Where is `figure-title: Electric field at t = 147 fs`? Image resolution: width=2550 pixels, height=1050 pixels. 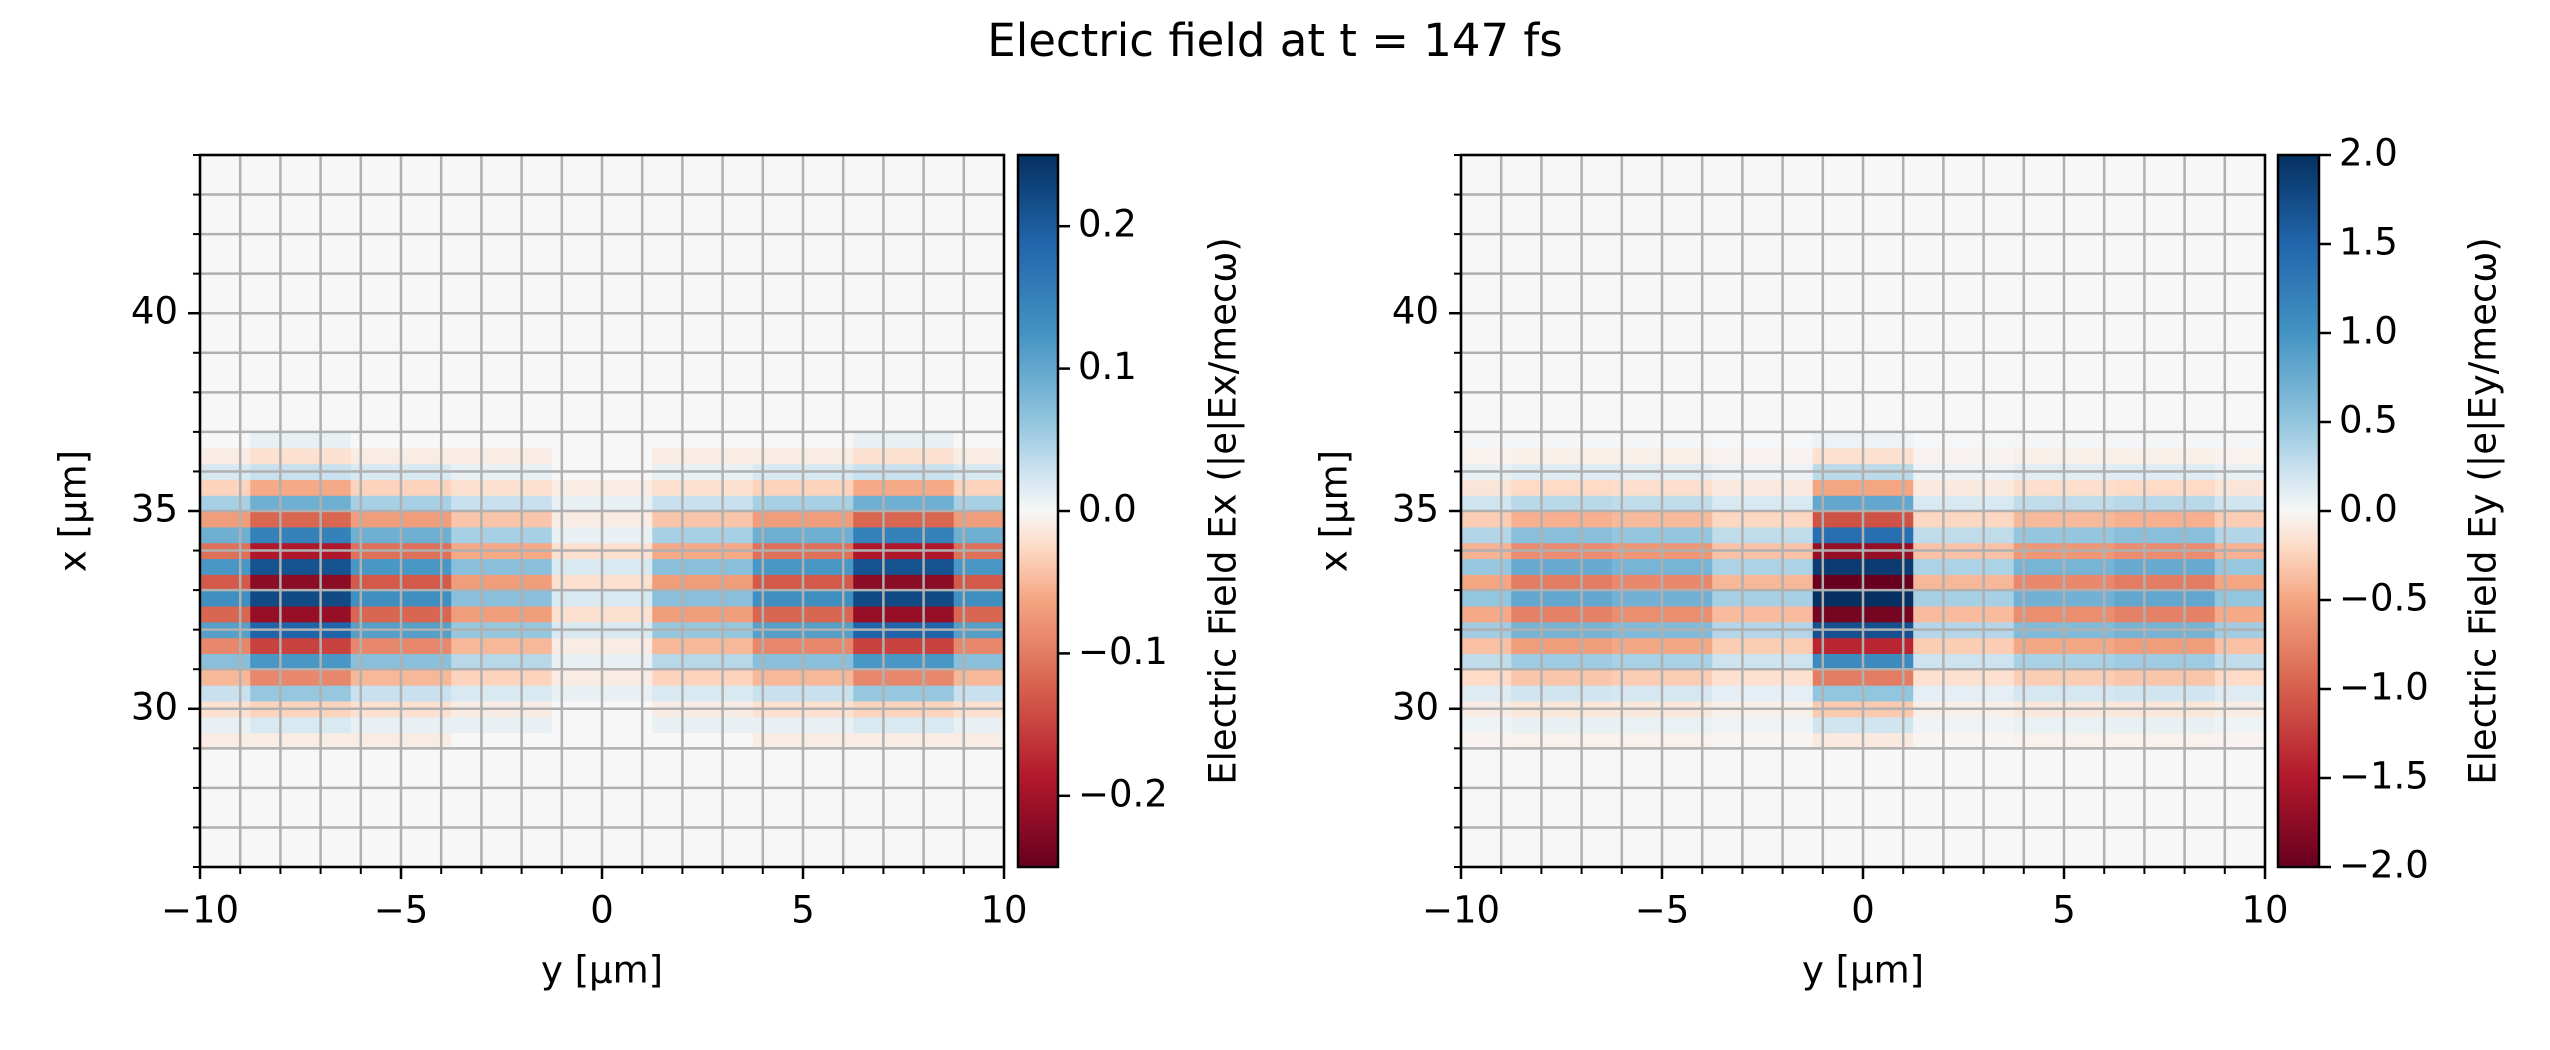
figure-title: Electric field at t = 147 fs is located at coordinates (1274, 40).